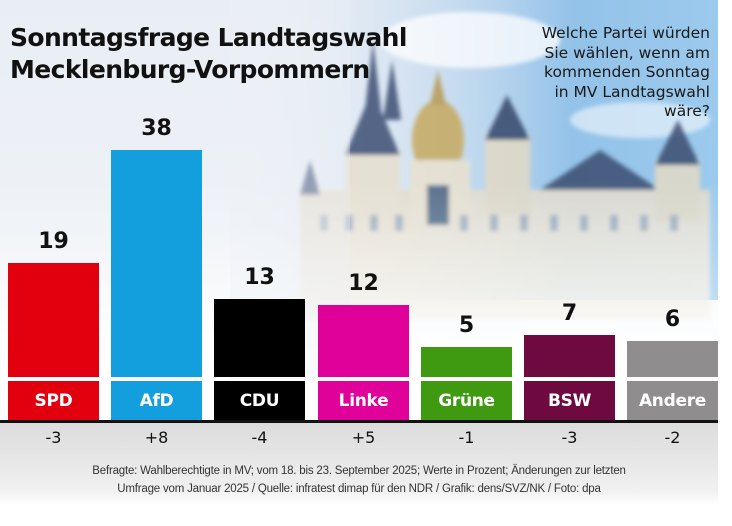  I want to click on party-label: Linke, so click(363, 401).